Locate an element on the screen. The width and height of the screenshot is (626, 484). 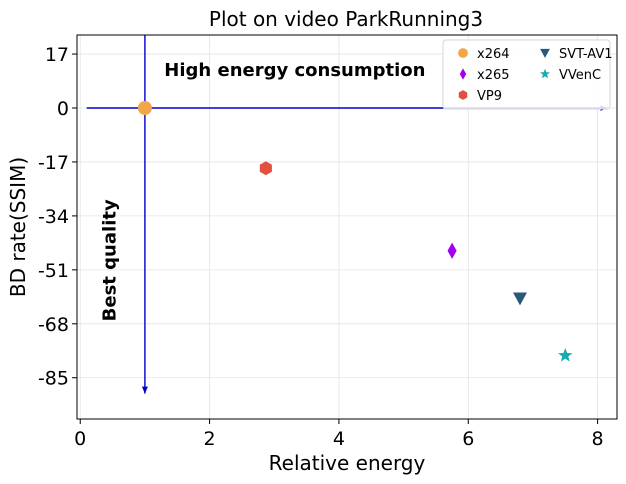
y-tick-label: 0 is located at coordinates (63, 109).